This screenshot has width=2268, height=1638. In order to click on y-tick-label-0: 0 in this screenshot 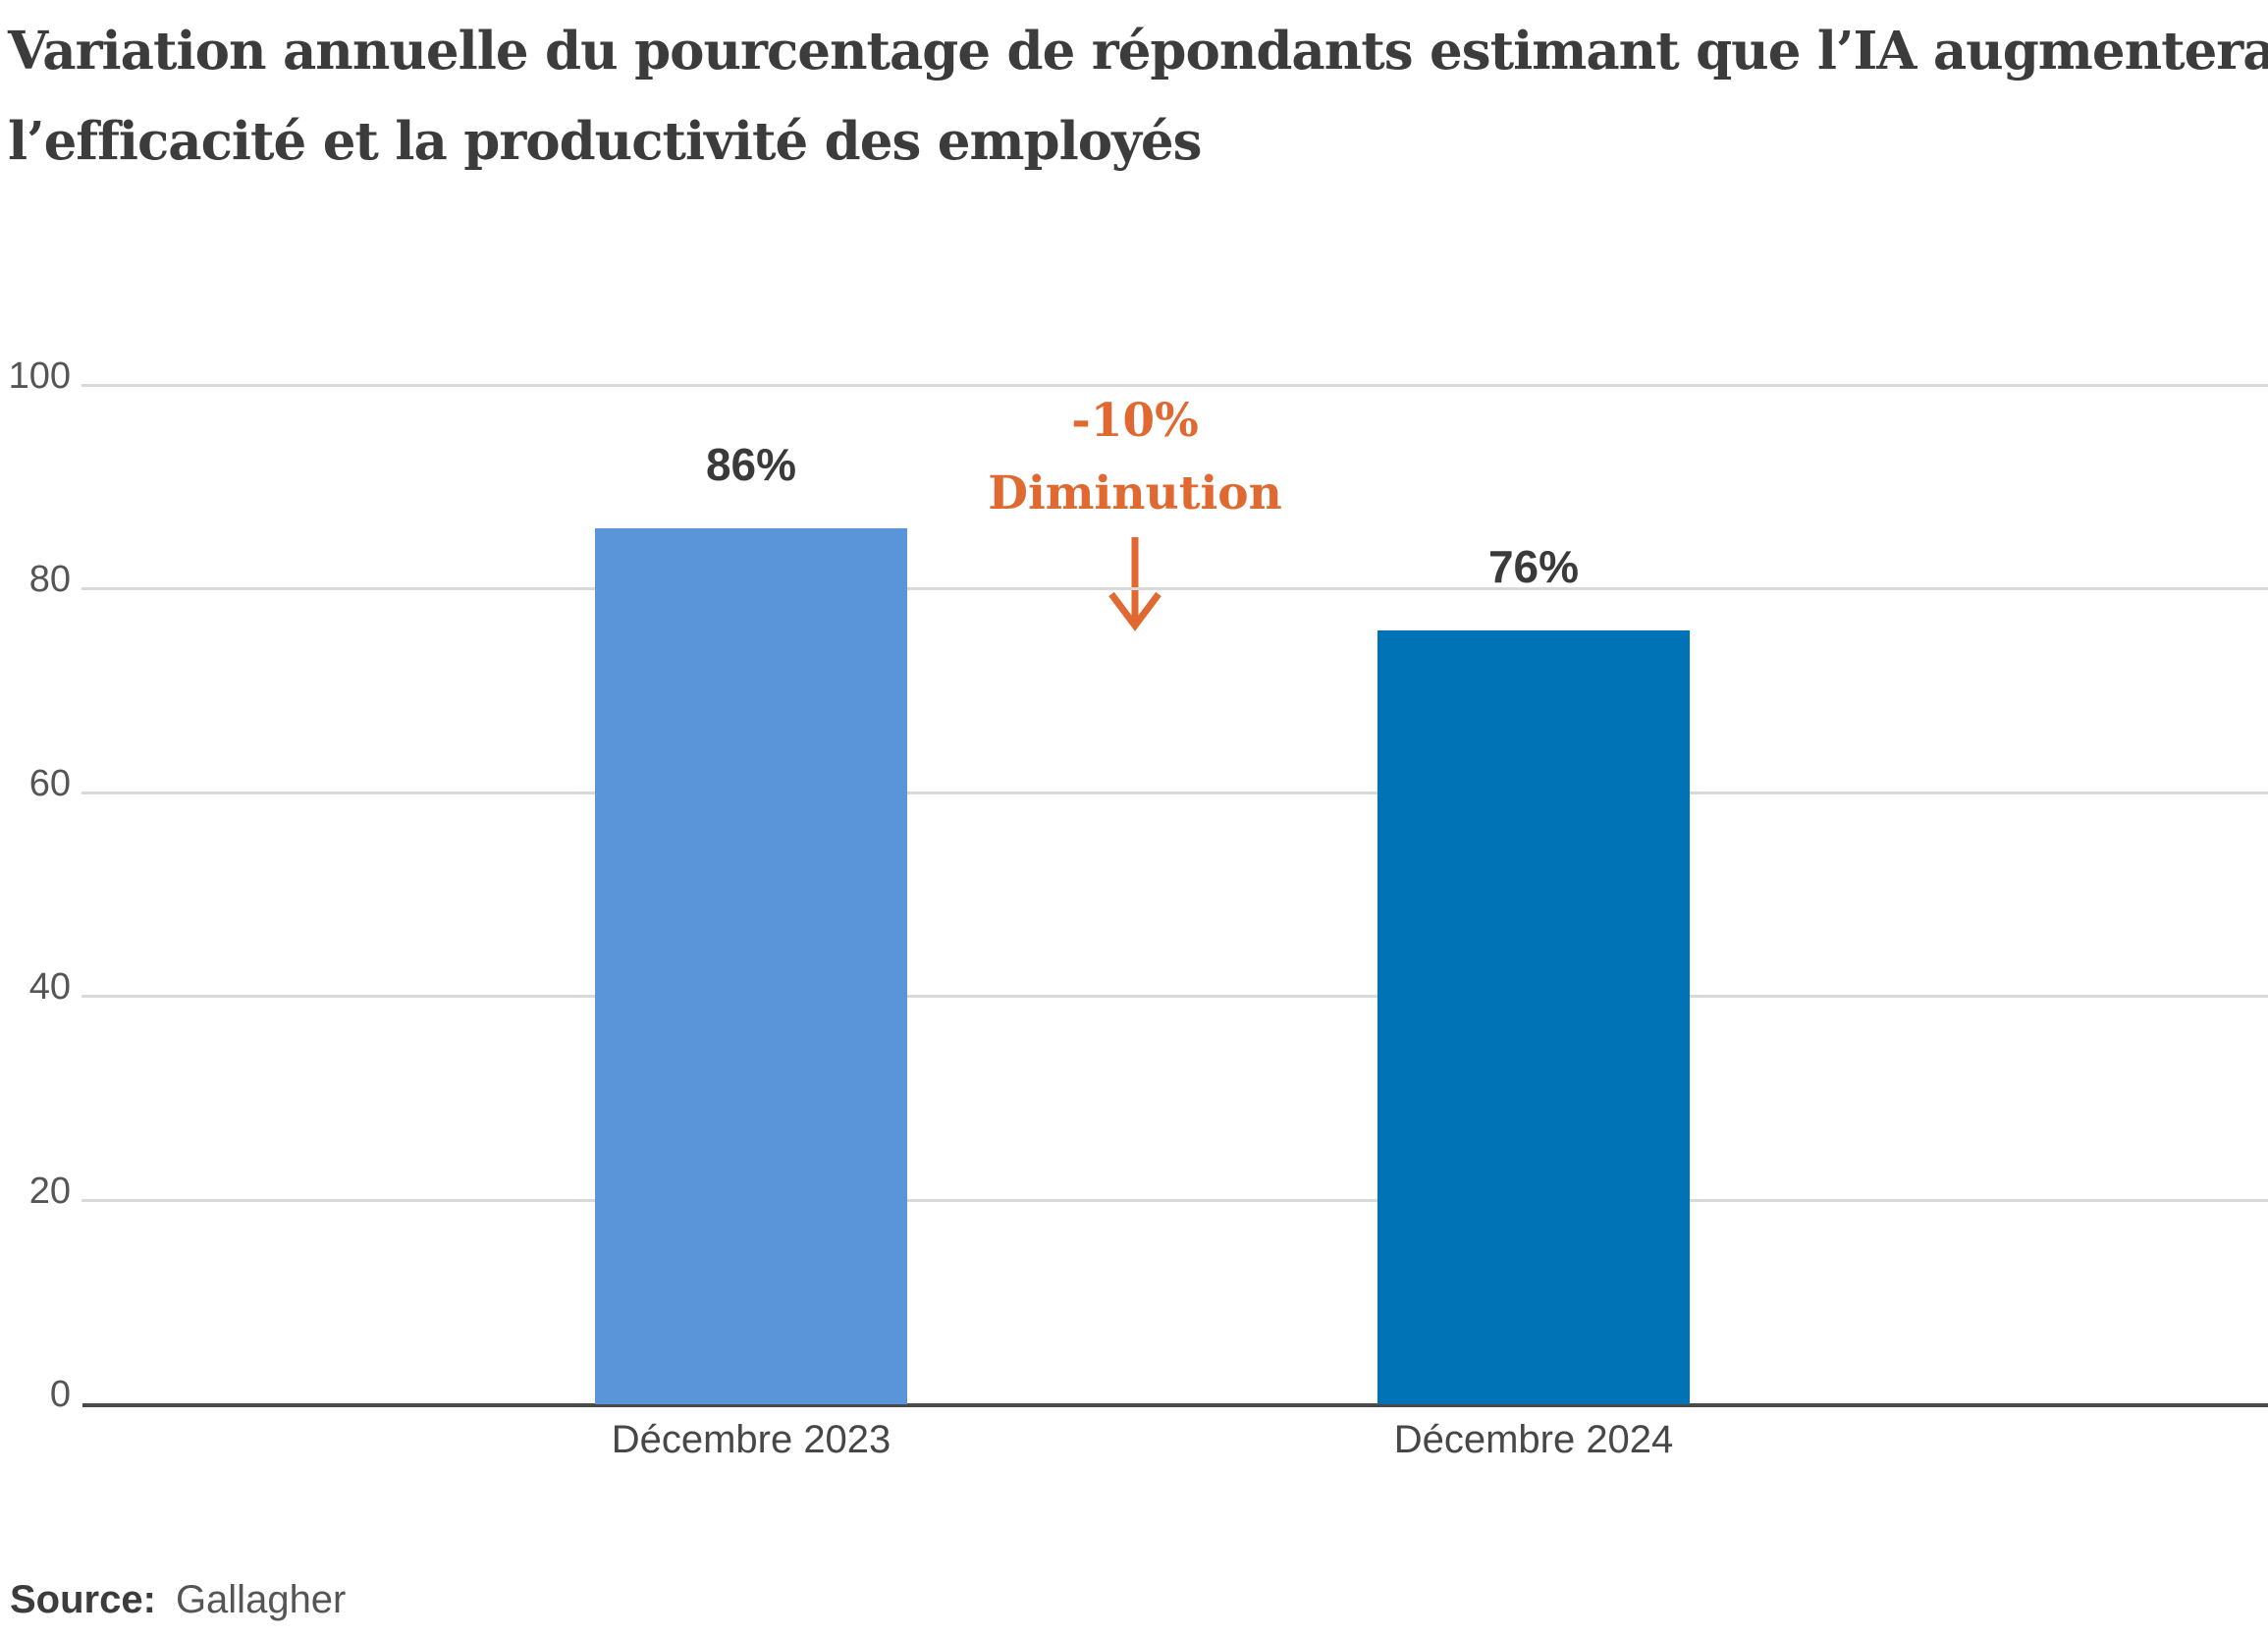, I will do `click(60, 1394)`.